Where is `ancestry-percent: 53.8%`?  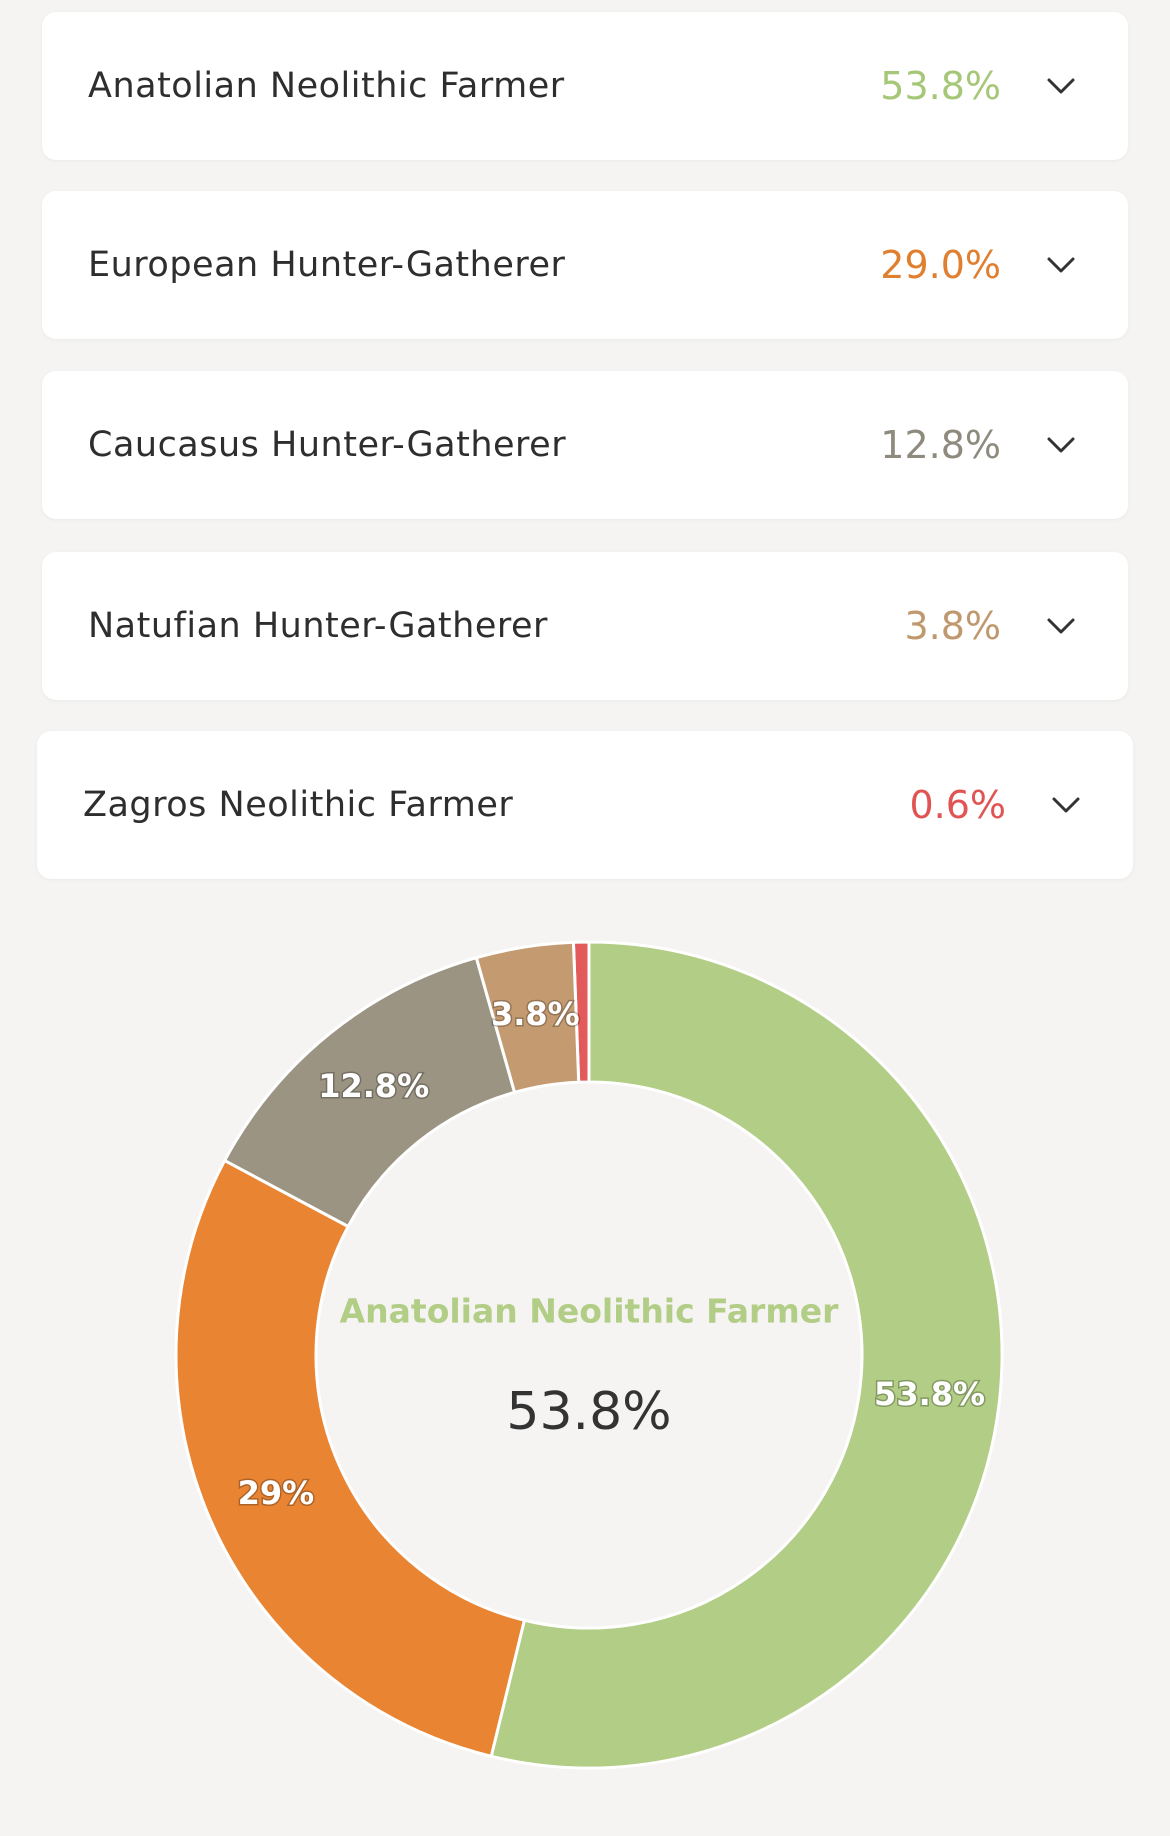 ancestry-percent: 53.8% is located at coordinates (940, 86).